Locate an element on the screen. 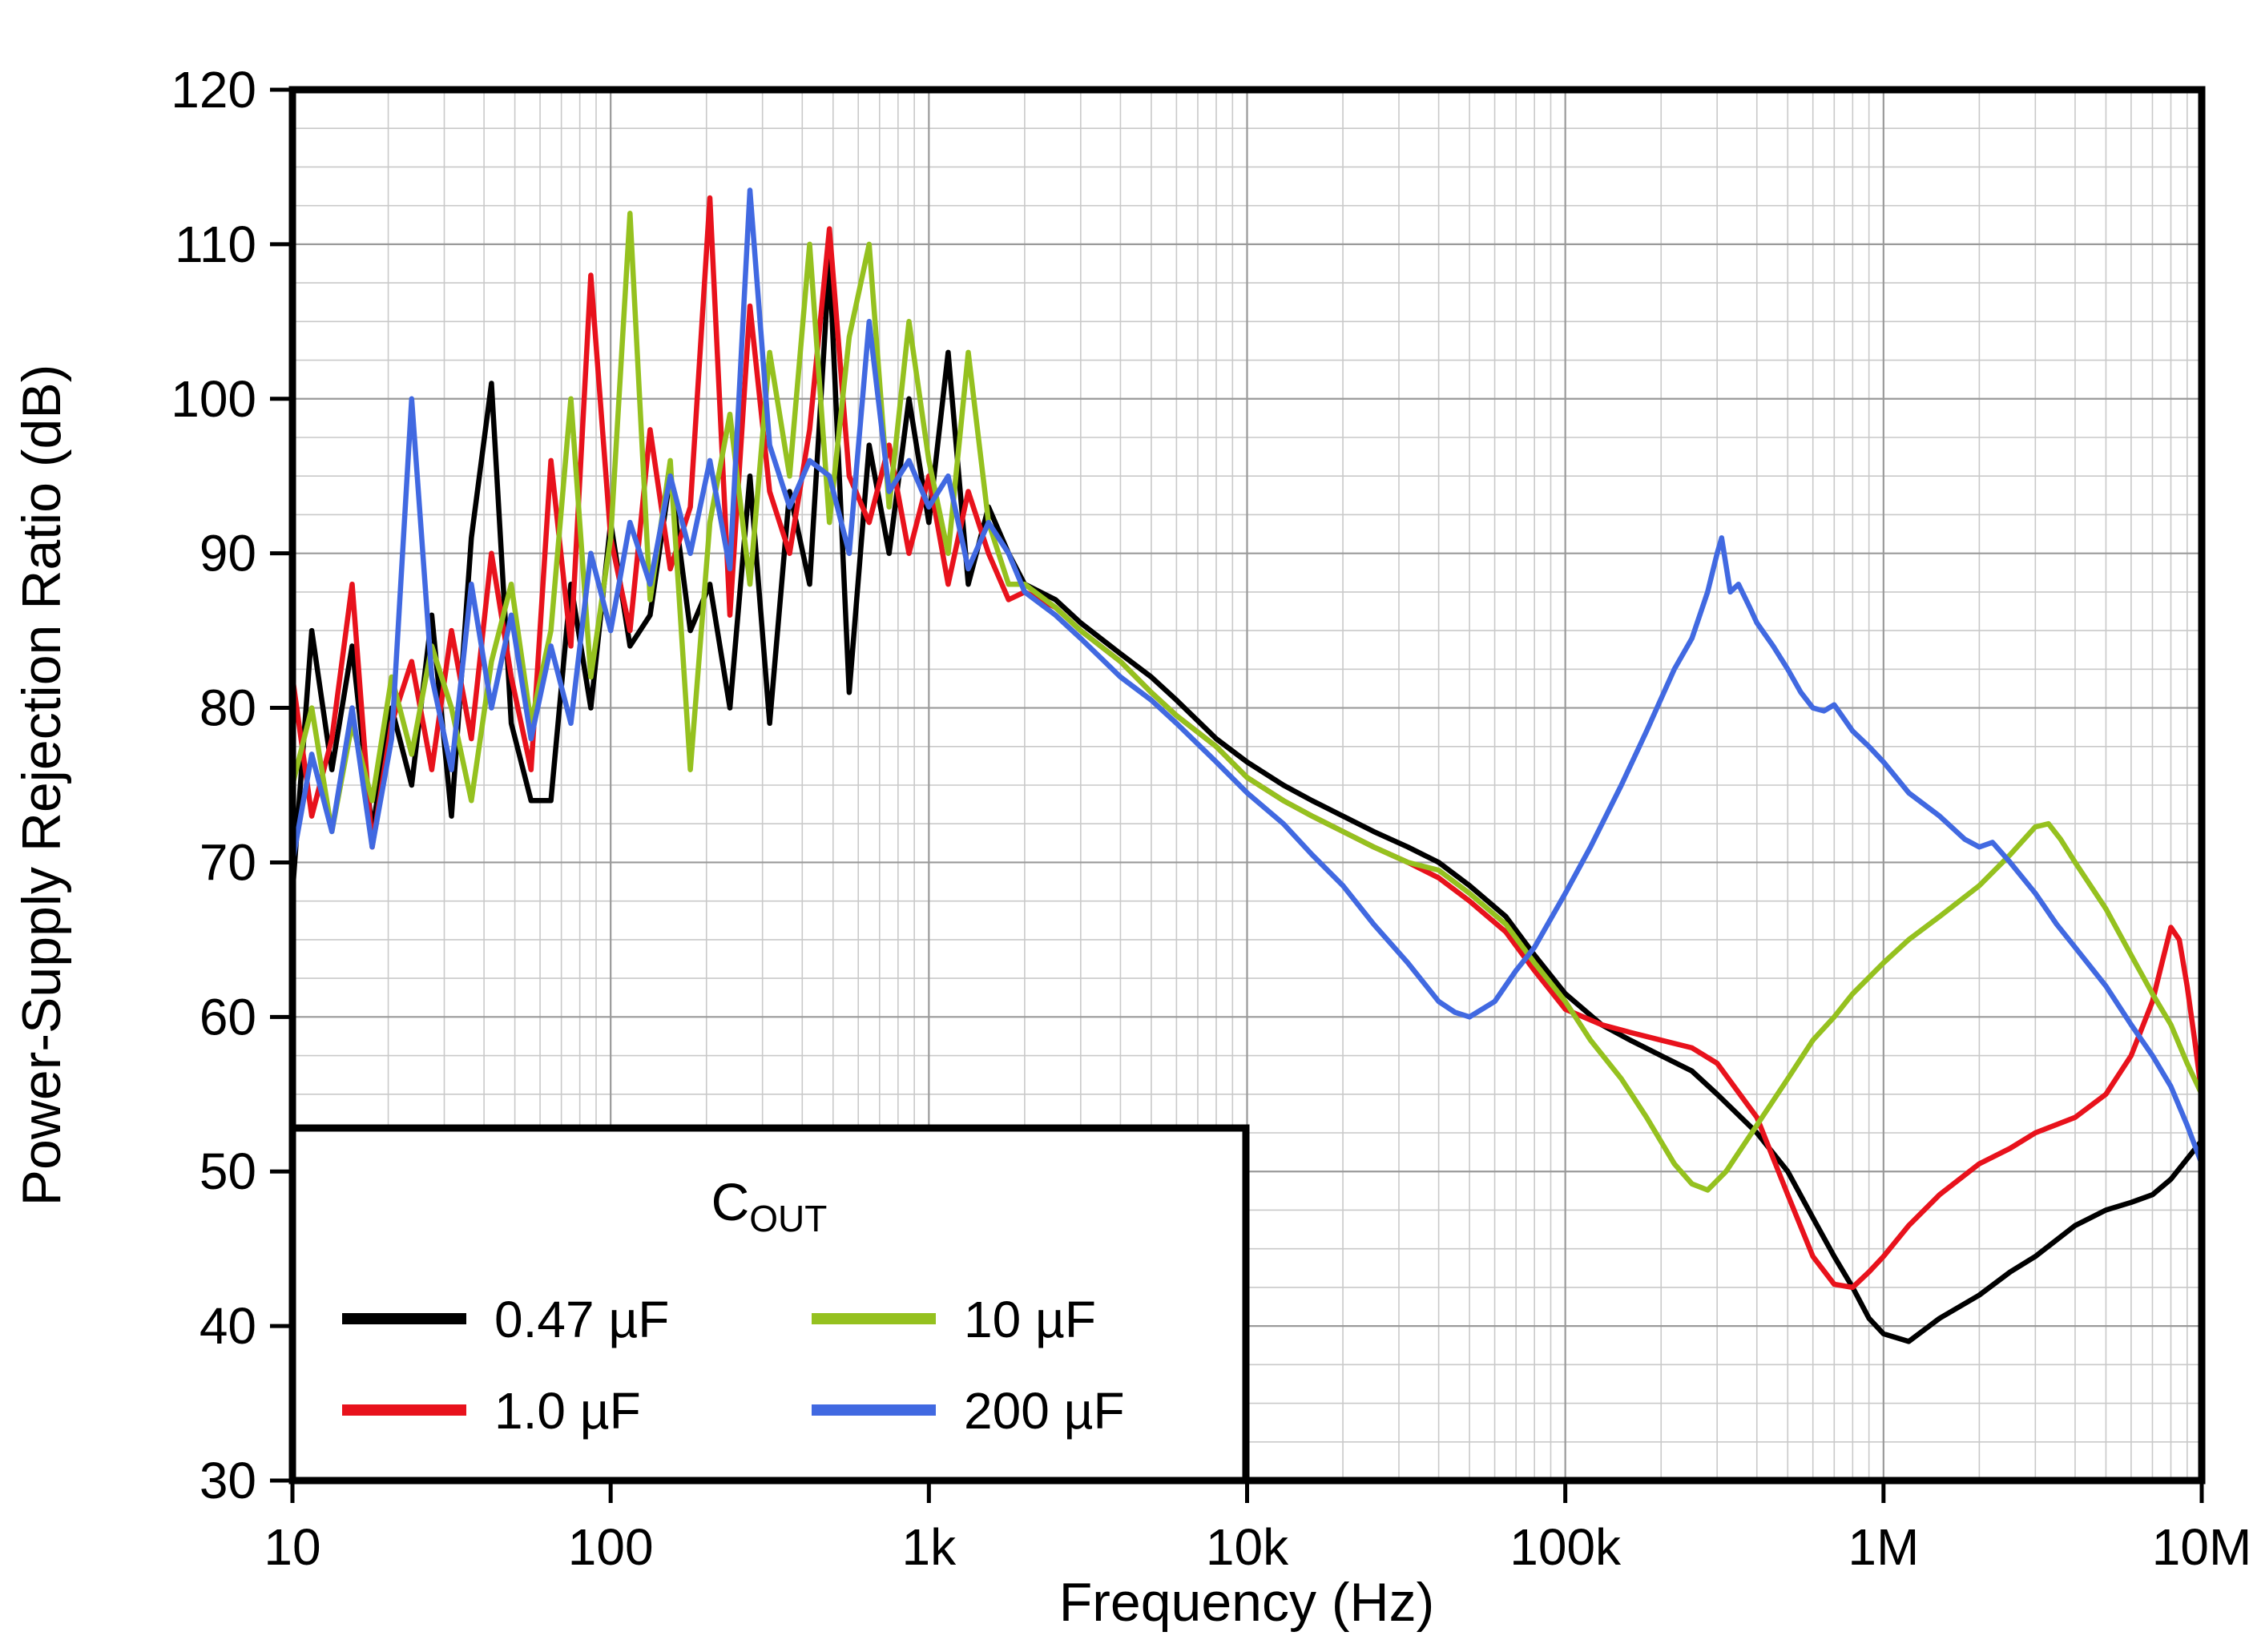 The height and width of the screenshot is (1652, 2249). y-tick-label: 80 is located at coordinates (228, 708).